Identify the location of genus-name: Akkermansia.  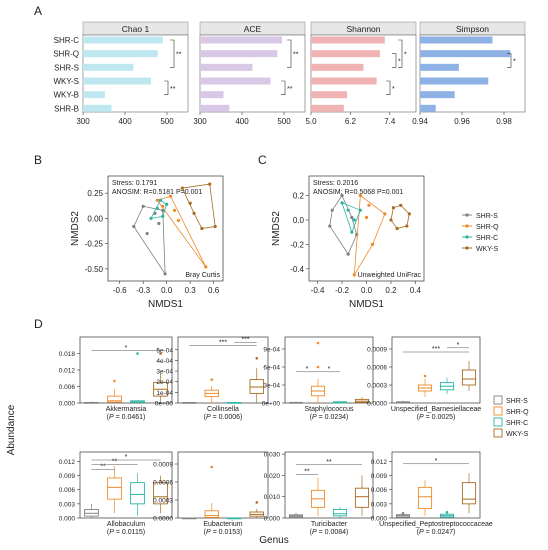
(126, 409).